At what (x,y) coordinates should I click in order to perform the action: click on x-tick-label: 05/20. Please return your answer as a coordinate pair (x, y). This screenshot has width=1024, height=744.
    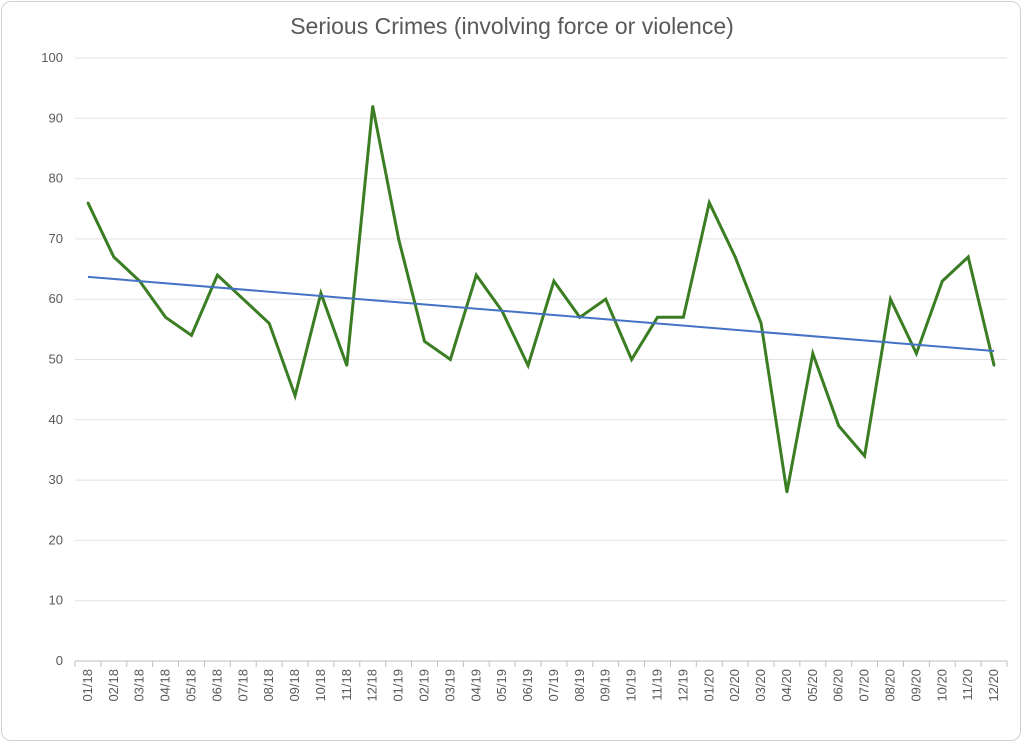
    Looking at the image, I should click on (812, 685).